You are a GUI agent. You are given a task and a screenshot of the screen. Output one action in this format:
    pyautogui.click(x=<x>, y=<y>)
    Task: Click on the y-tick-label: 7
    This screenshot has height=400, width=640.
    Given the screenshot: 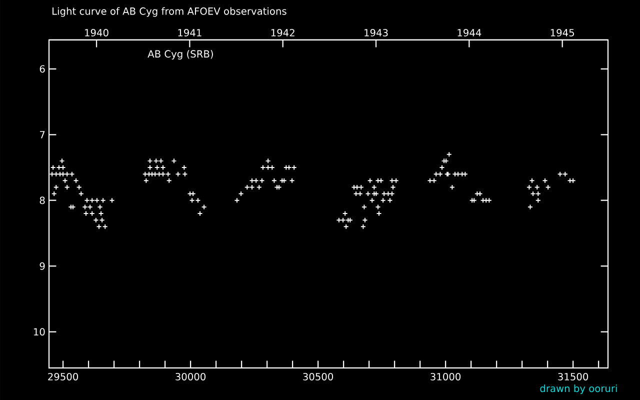 What is the action you would take?
    pyautogui.click(x=42, y=134)
    